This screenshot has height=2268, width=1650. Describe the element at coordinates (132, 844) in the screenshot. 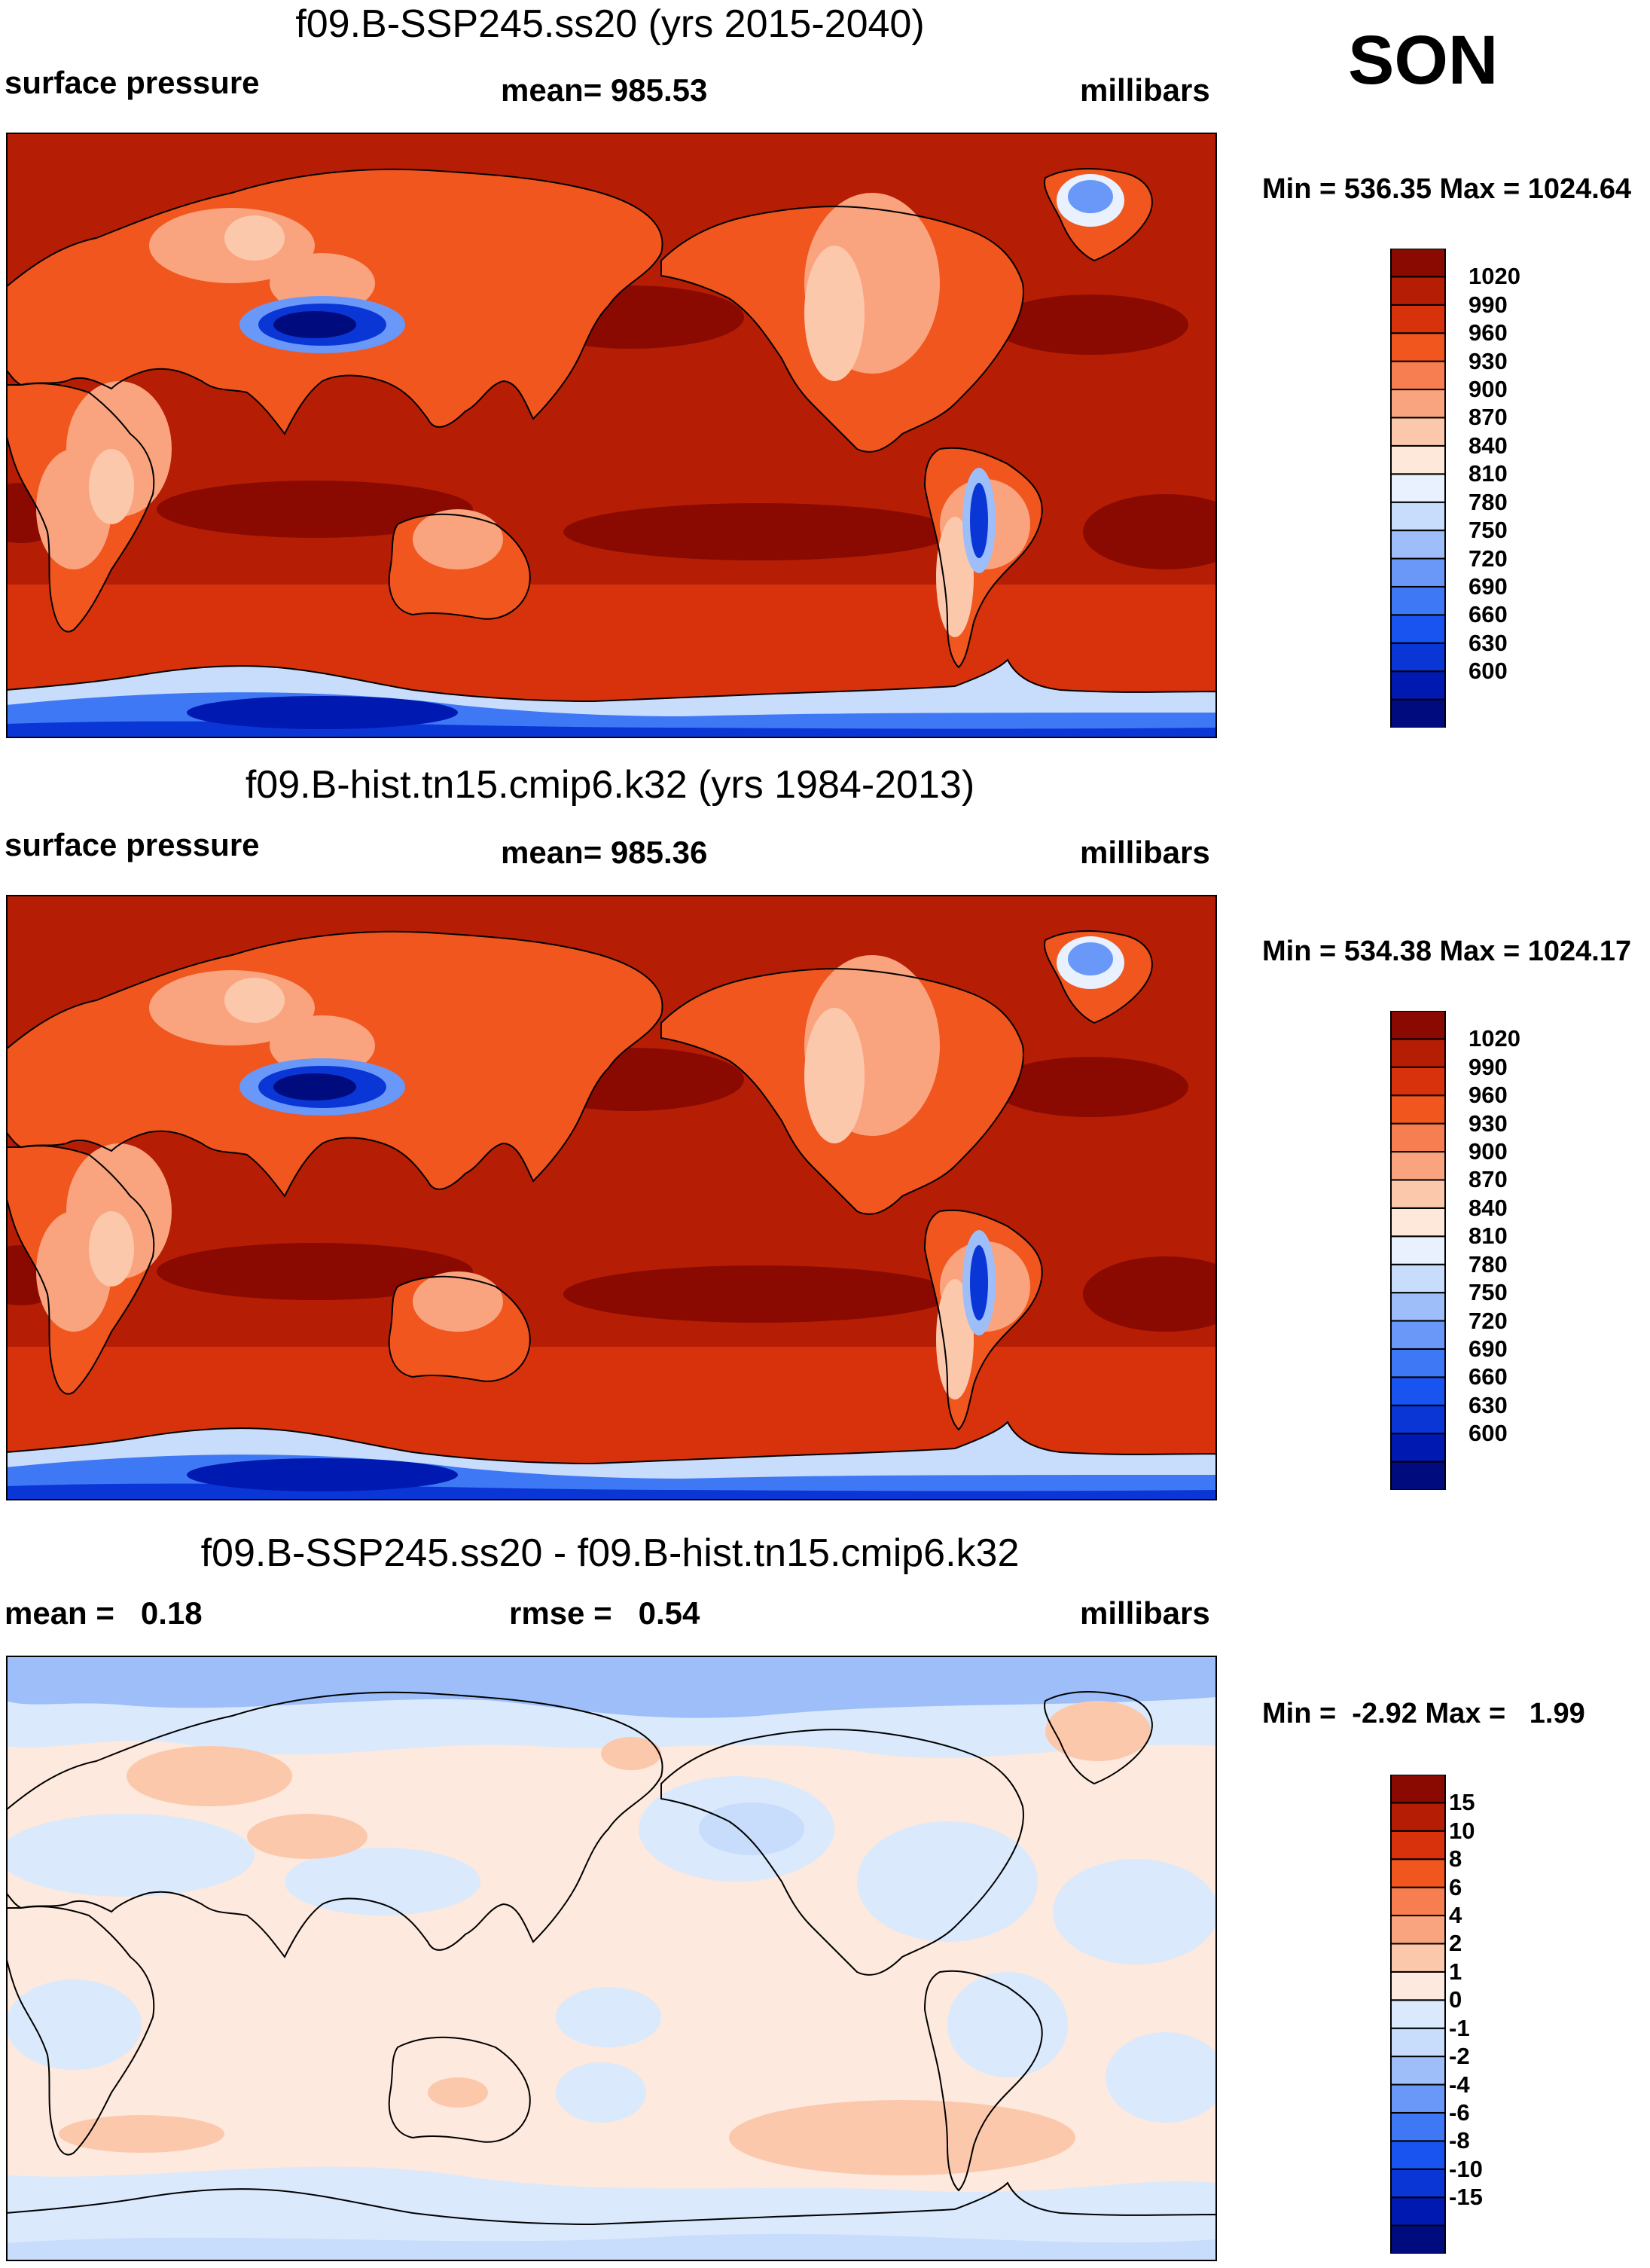

I see `panel-2-variable-label: surface pressure` at that location.